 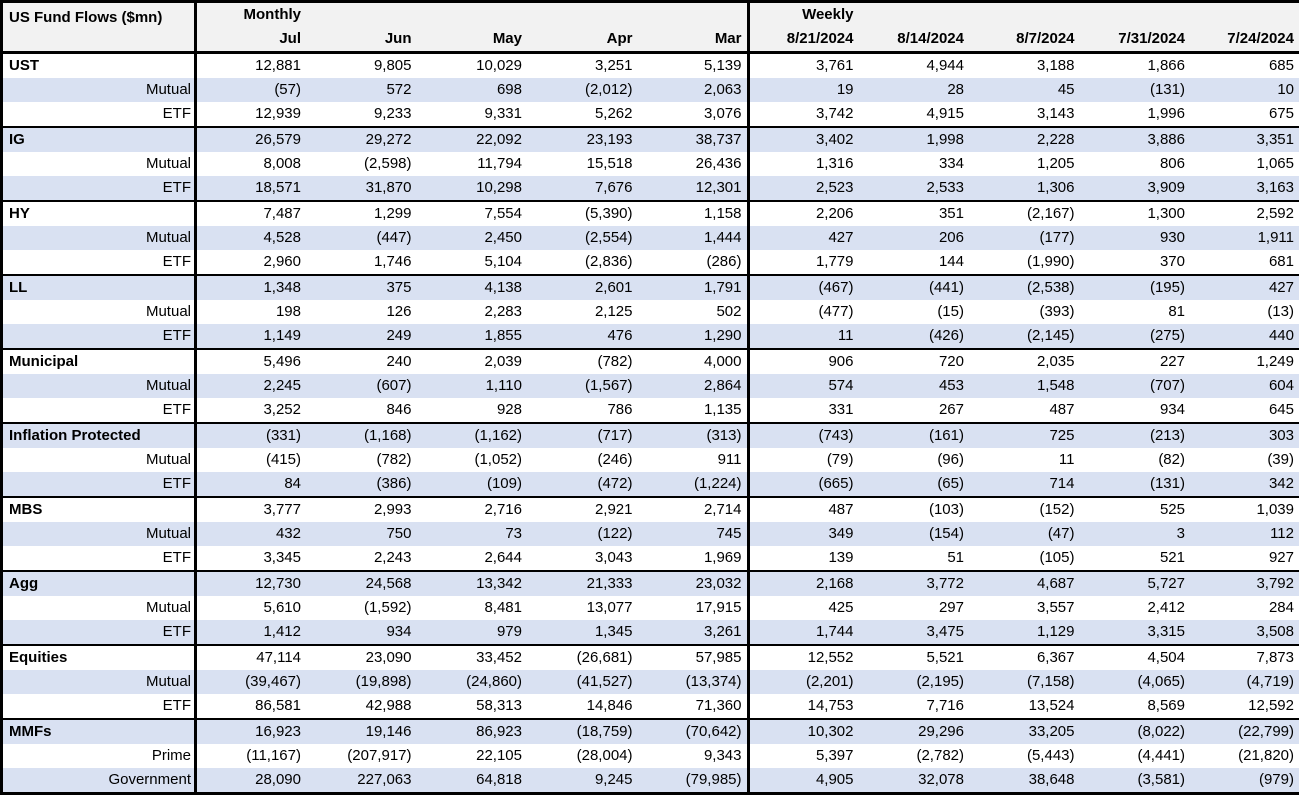 I want to click on value-cell: 2,716, so click(x=472, y=509).